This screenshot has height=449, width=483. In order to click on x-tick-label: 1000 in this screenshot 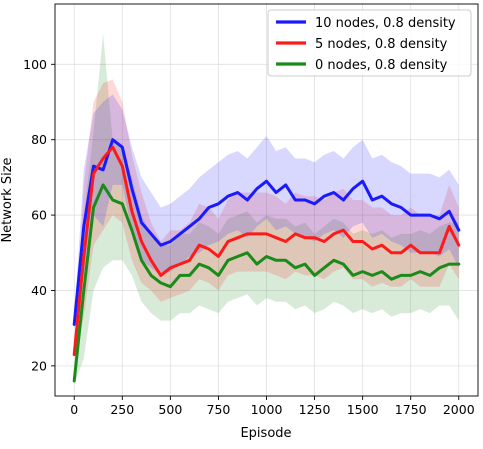, I will do `click(267, 409)`.